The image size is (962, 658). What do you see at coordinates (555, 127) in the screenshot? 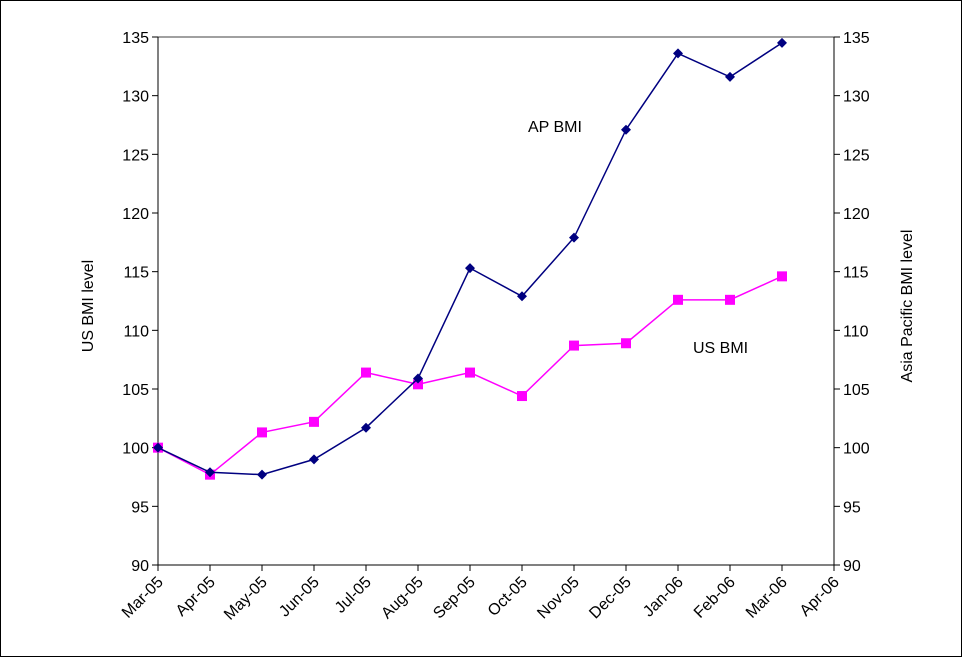
I see `series-label-ap-bmi: AP BMI` at bounding box center [555, 127].